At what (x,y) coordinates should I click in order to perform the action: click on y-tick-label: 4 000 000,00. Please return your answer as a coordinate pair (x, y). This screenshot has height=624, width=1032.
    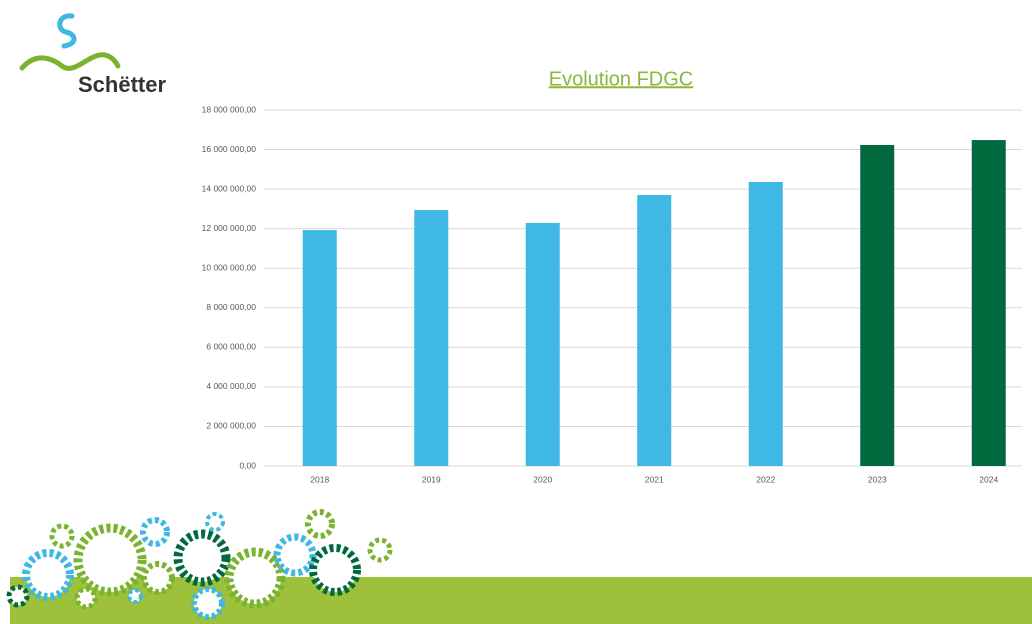
    Looking at the image, I should click on (231, 386).